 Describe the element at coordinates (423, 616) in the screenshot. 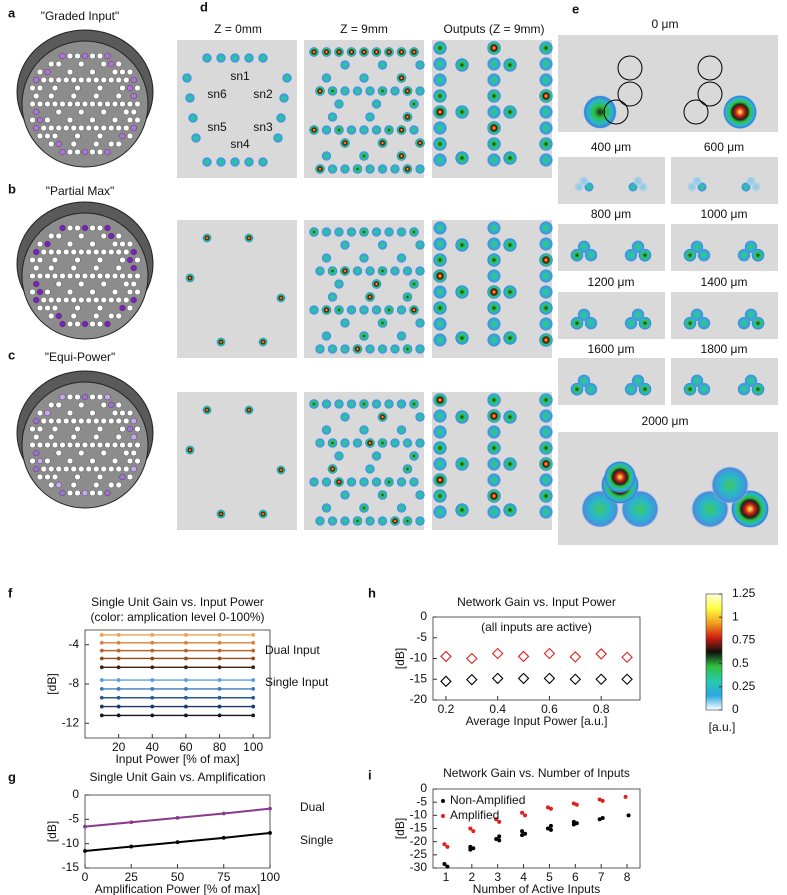

I see `y-tick-label: 0` at that location.